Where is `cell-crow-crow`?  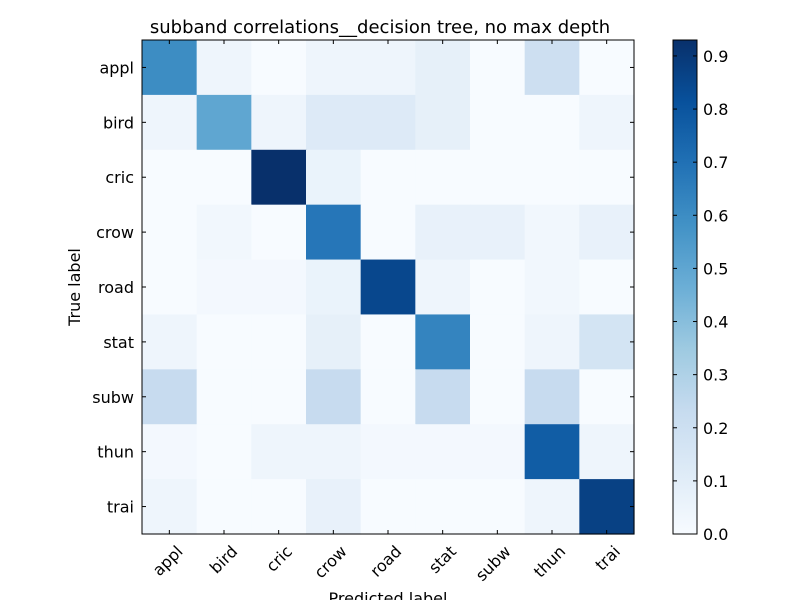
cell-crow-crow is located at coordinates (334, 232).